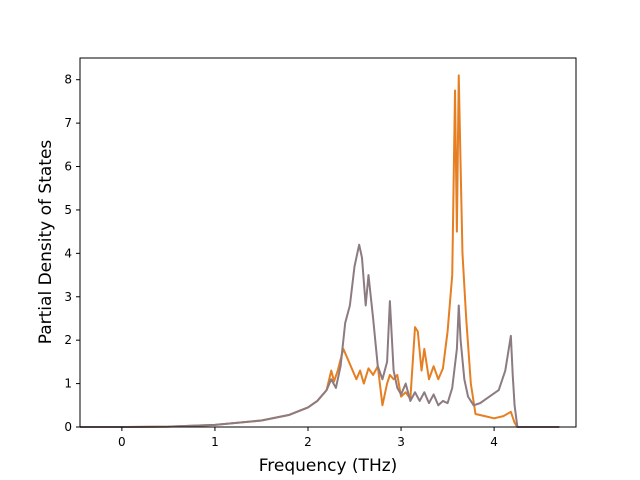  What do you see at coordinates (68, 123) in the screenshot?
I see `y-tick-label: 7` at bounding box center [68, 123].